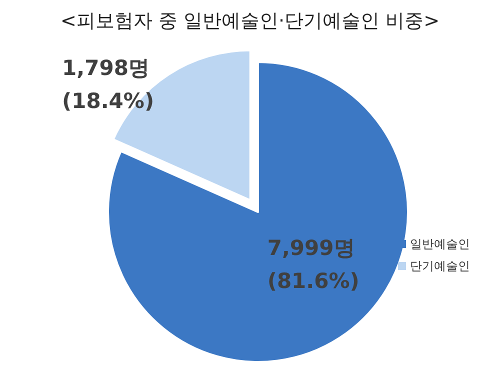  I want to click on data-label: 1,798명 (18.4%), so click(108, 84).